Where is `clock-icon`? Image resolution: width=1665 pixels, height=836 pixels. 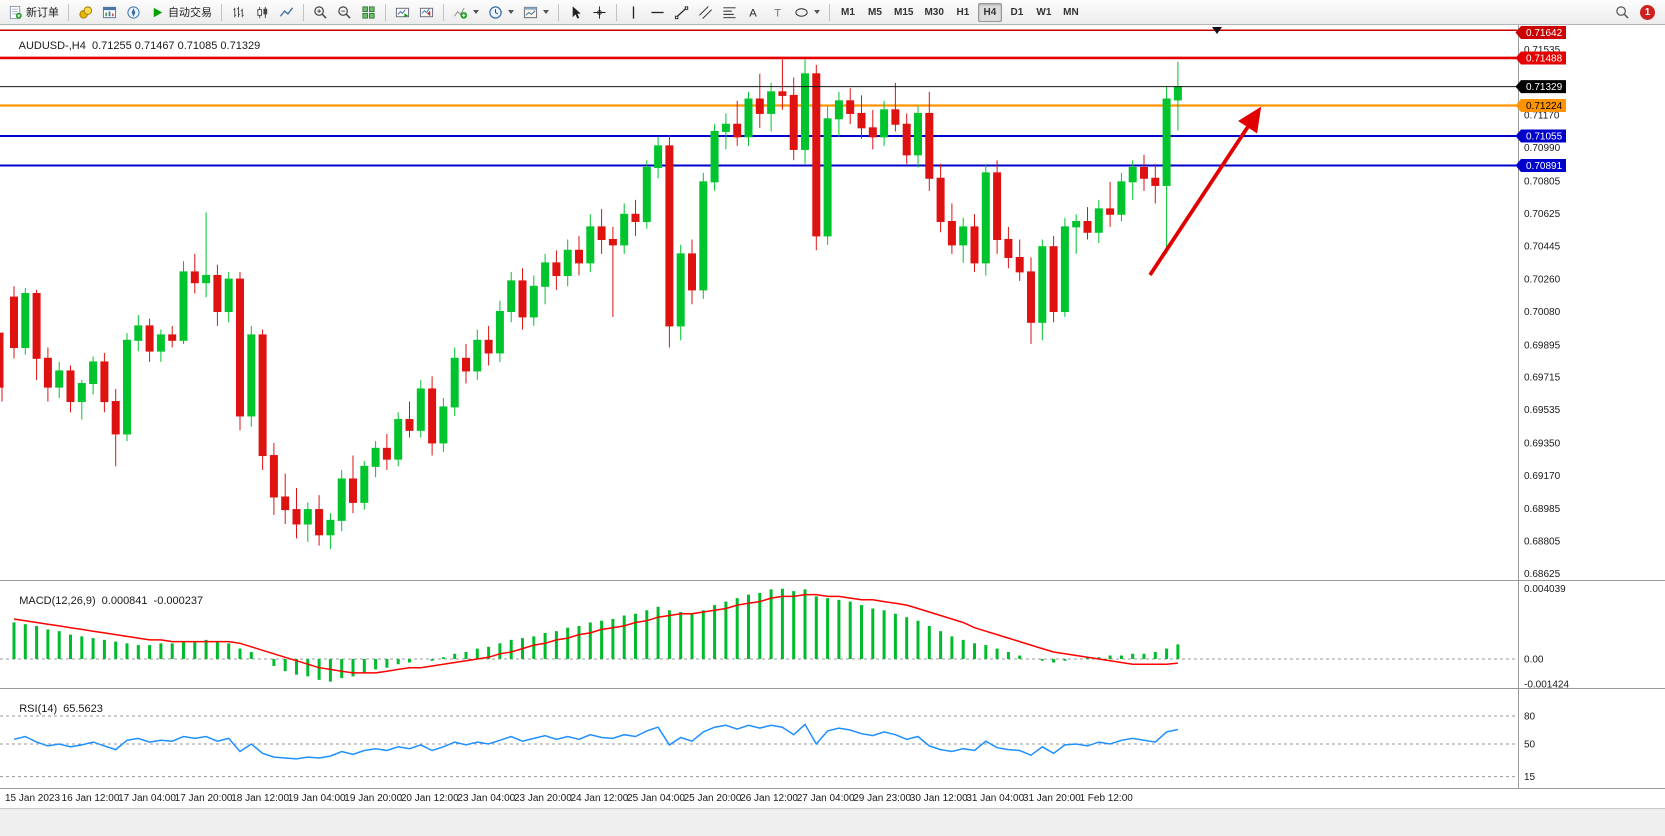 clock-icon is located at coordinates (495, 12).